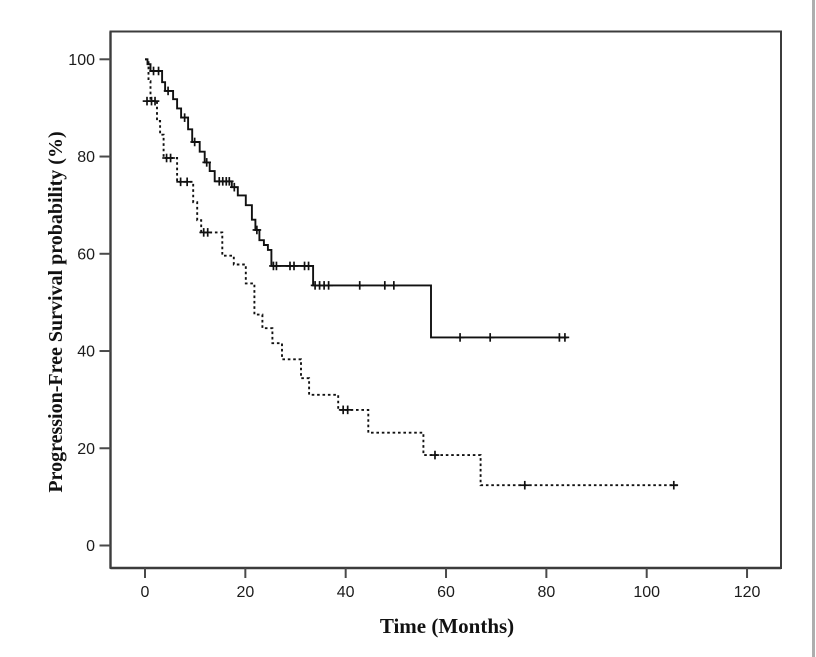 The height and width of the screenshot is (657, 816). What do you see at coordinates (90, 546) in the screenshot?
I see `y-tick-label: 0` at bounding box center [90, 546].